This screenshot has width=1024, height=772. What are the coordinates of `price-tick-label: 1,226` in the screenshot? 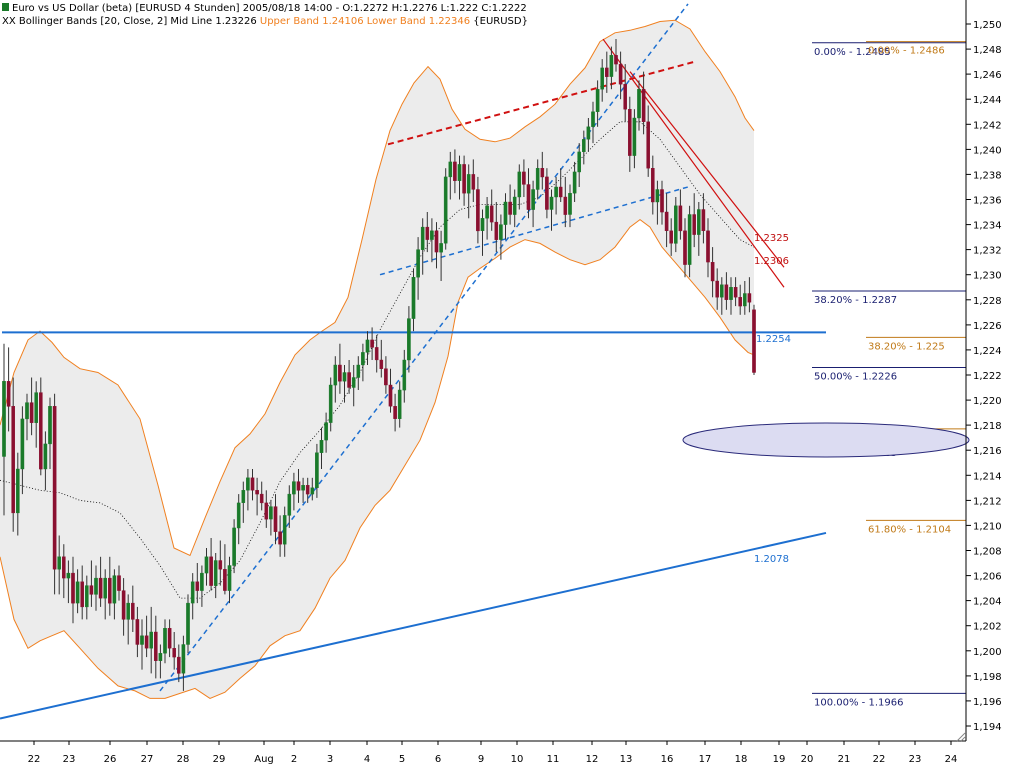 It's located at (987, 326).